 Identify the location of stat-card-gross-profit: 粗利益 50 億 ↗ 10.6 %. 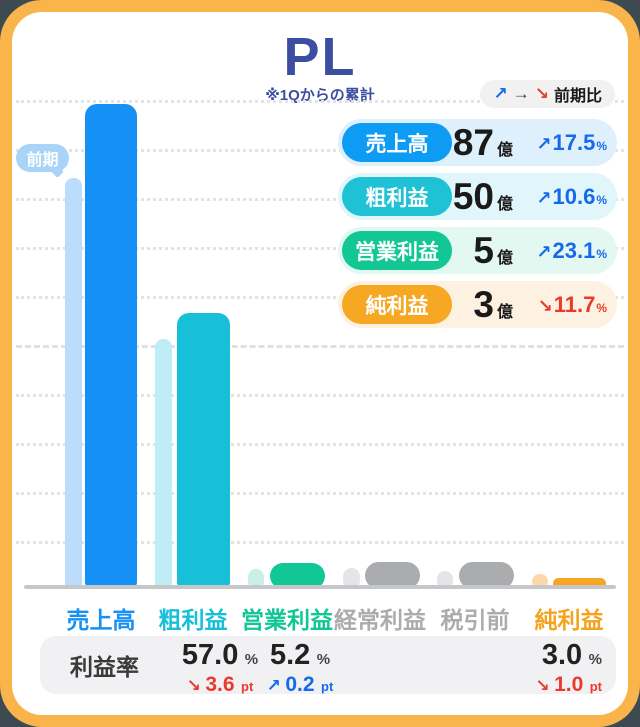
(477, 196).